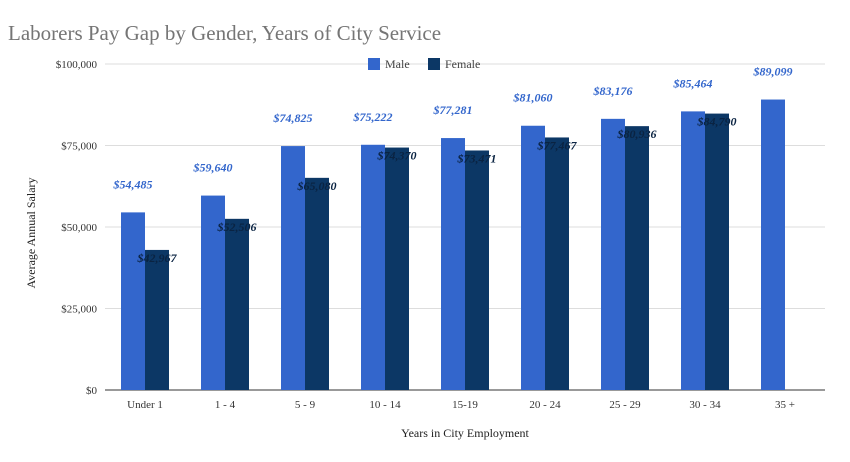 This screenshot has width=850, height=462. What do you see at coordinates (293, 118) in the screenshot?
I see `data-label-male: $74,825` at bounding box center [293, 118].